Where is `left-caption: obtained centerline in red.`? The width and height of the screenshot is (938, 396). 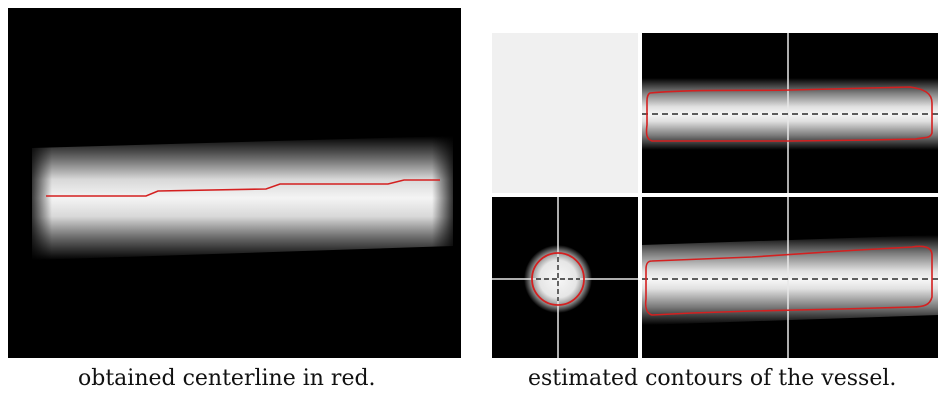
left-caption: obtained centerline in red. is located at coordinates (227, 378).